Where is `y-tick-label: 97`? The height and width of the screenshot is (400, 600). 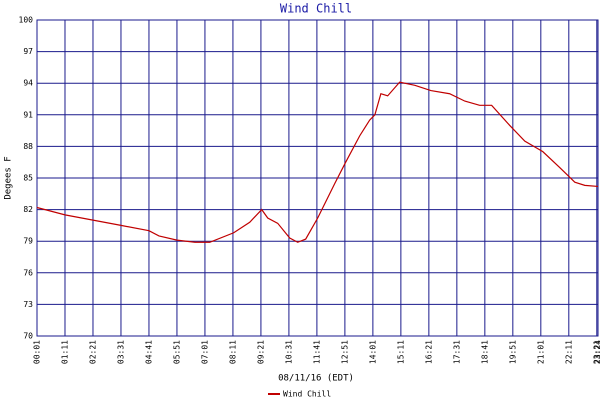 y-tick-label: 97 is located at coordinates (28, 51).